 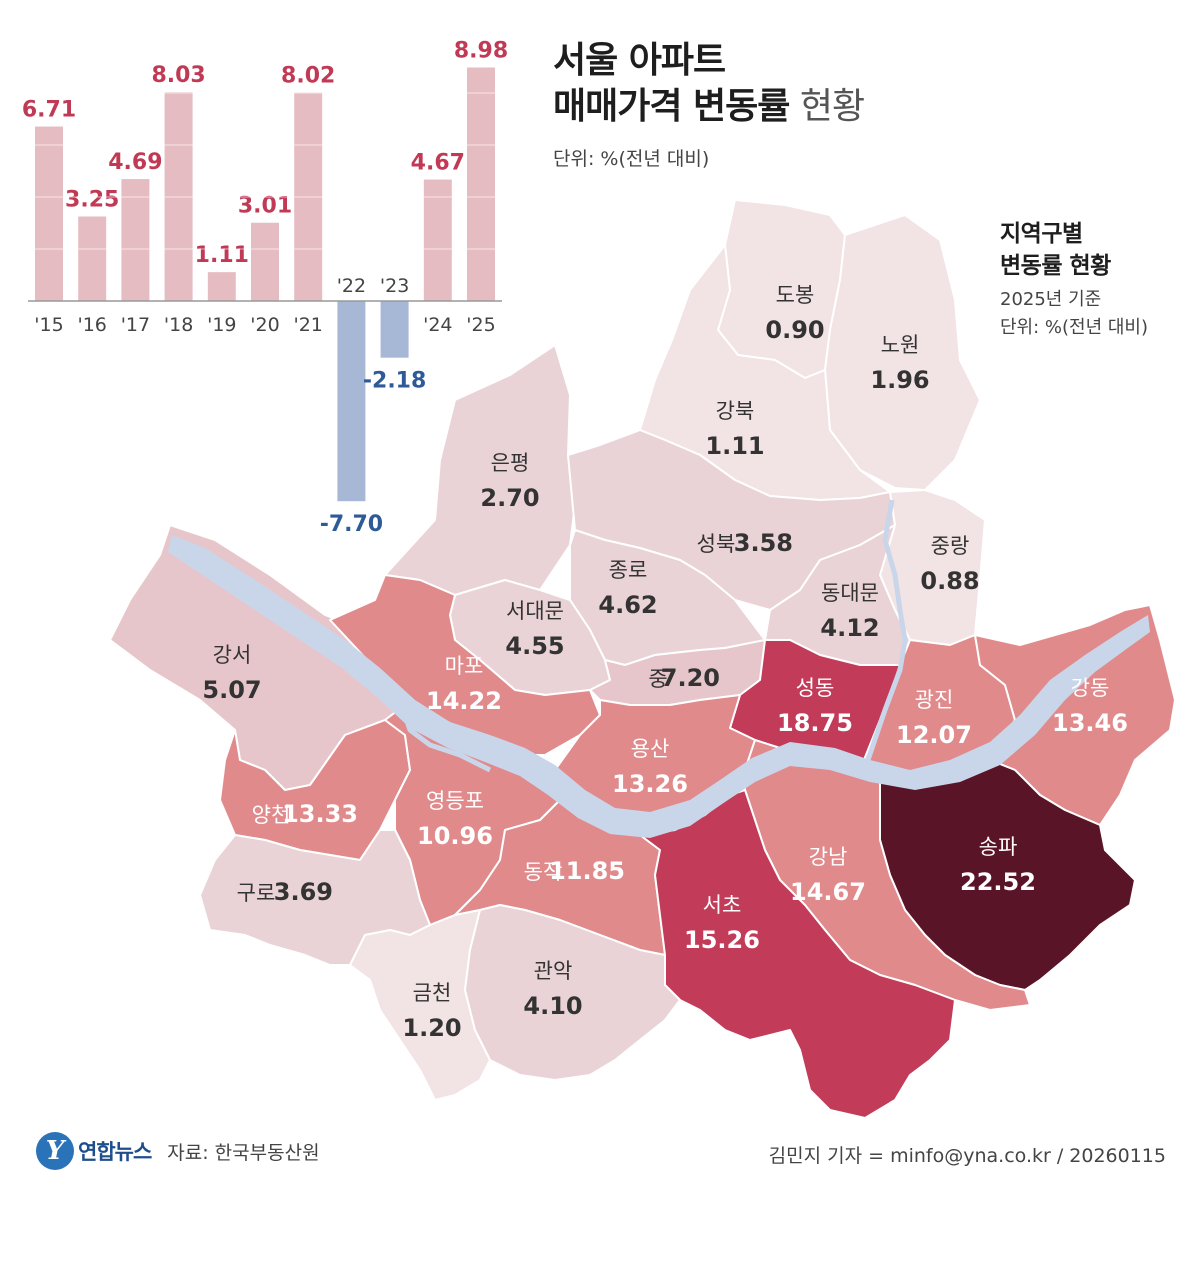 I want to click on bar-category-label: '19, so click(x=221, y=325).